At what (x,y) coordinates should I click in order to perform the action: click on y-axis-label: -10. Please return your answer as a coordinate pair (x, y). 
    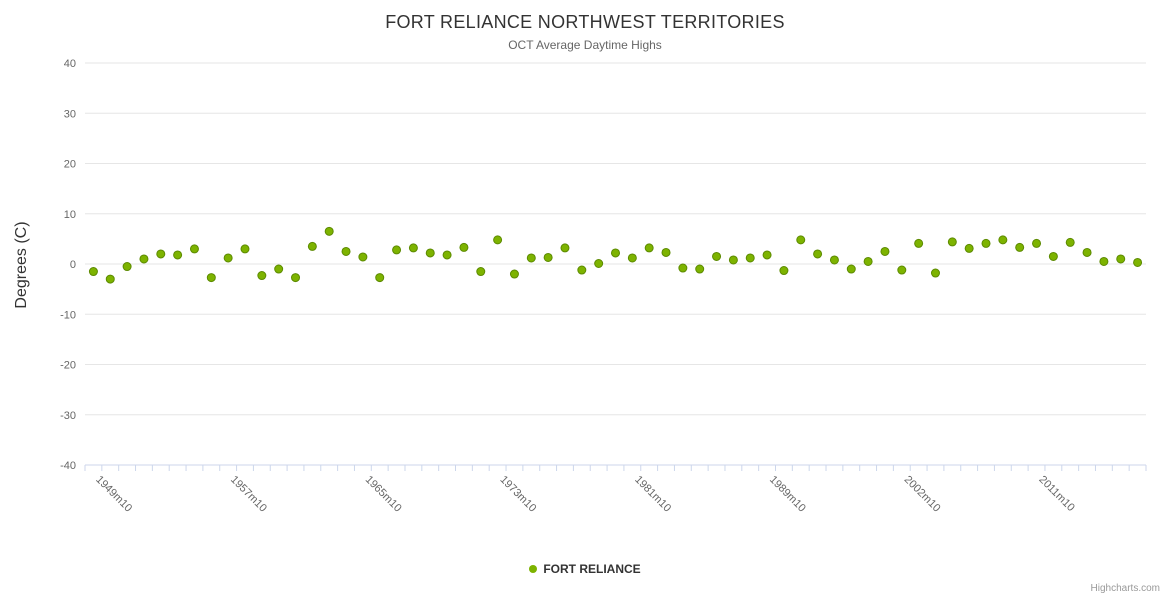
    Looking at the image, I should click on (68, 315).